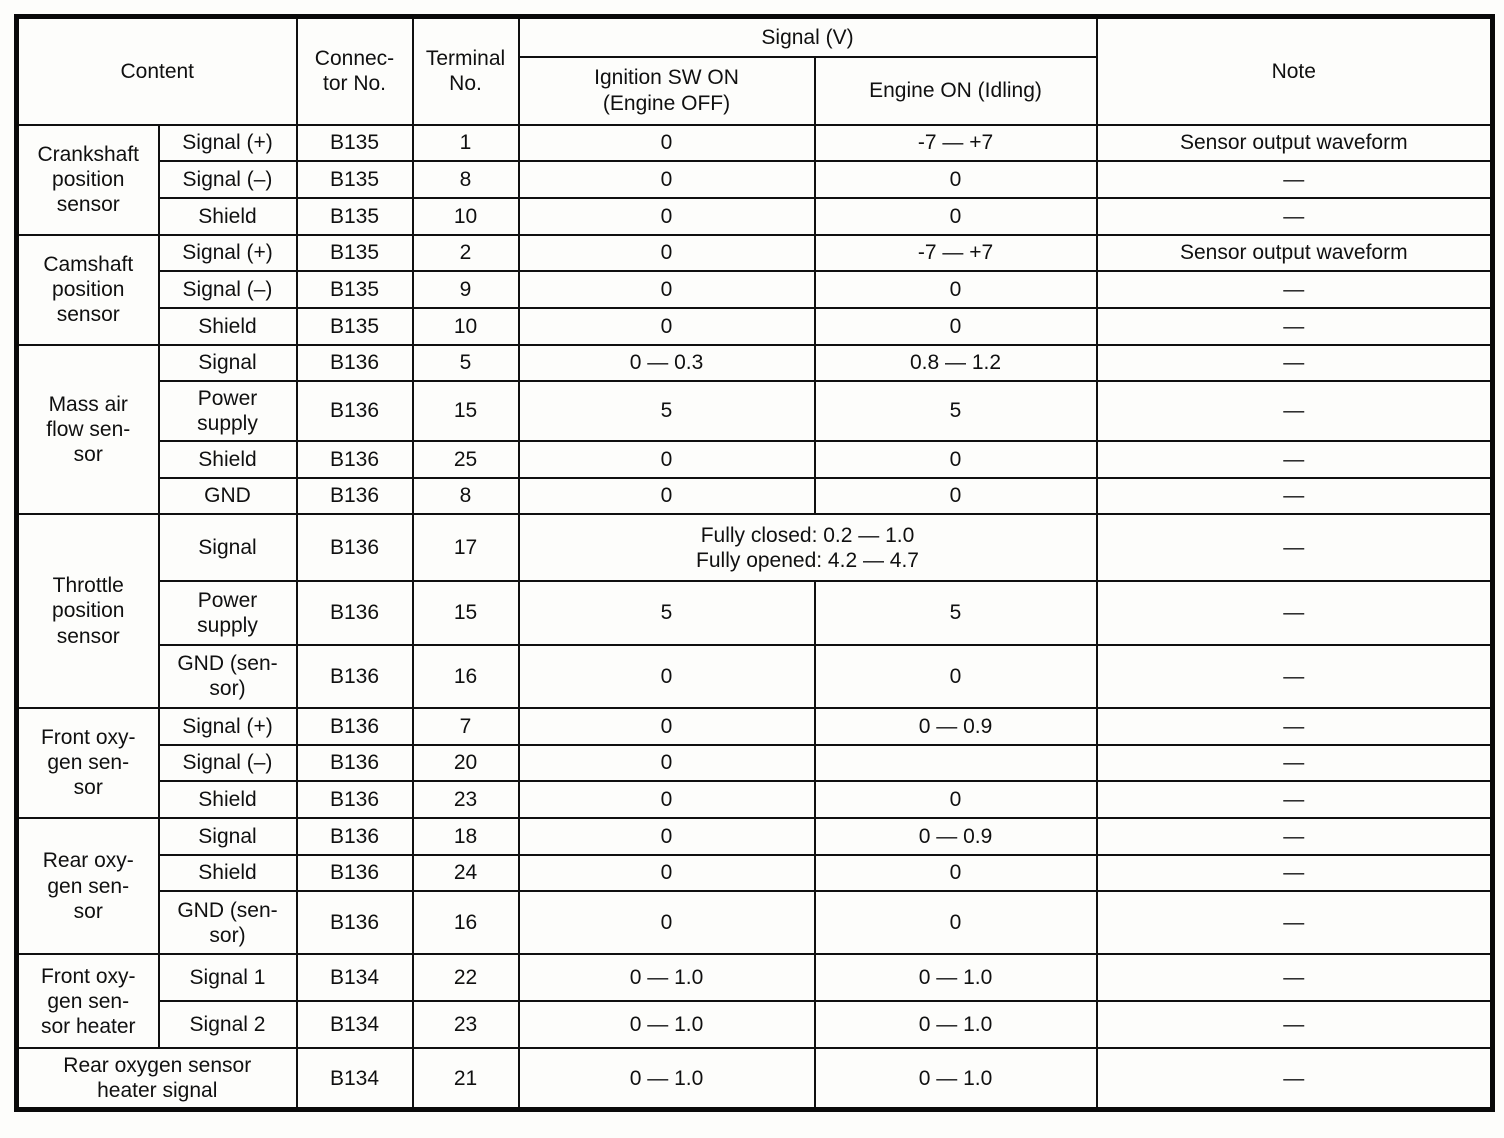 This screenshot has height=1138, width=1504. What do you see at coordinates (465, 70) in the screenshot?
I see `header-terminal-no: Terminal No.` at bounding box center [465, 70].